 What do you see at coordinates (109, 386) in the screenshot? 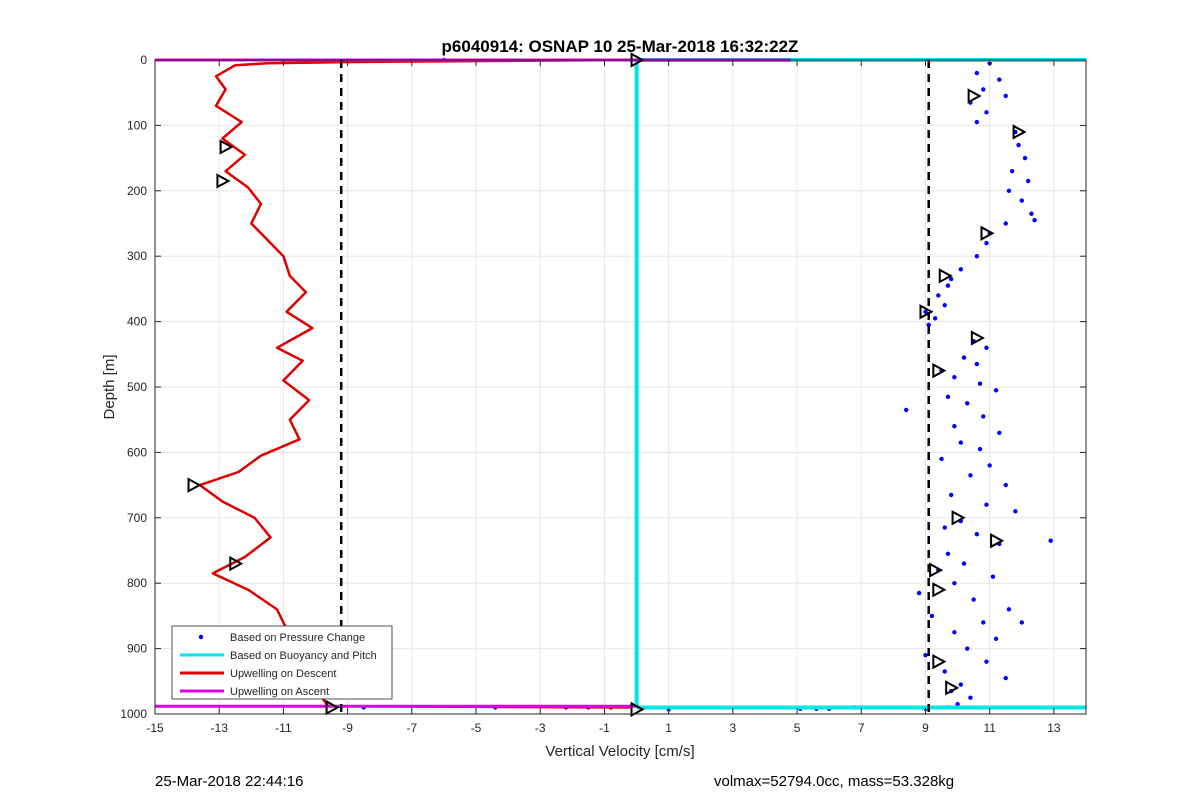
I see `y-axis-label: Depth [m]` at bounding box center [109, 386].